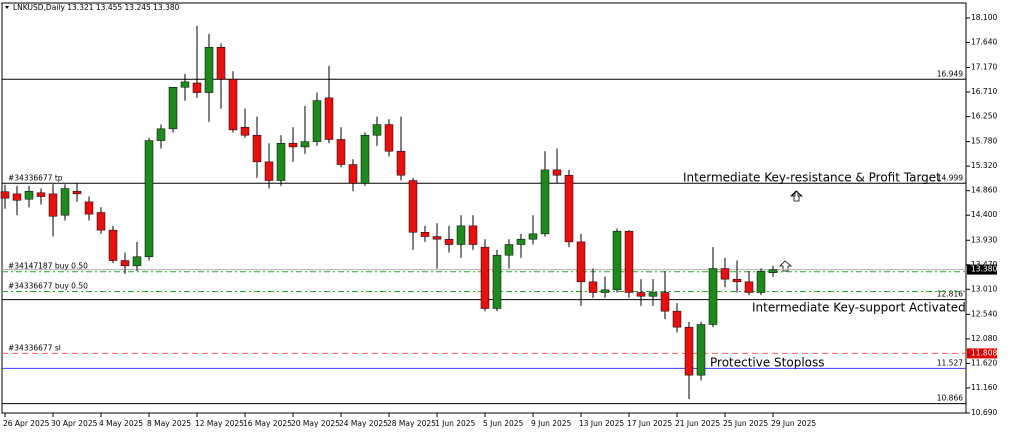 The height and width of the screenshot is (433, 1024). Describe the element at coordinates (48, 285) in the screenshot. I see `order-label: #34336677 buy 0.50` at that location.